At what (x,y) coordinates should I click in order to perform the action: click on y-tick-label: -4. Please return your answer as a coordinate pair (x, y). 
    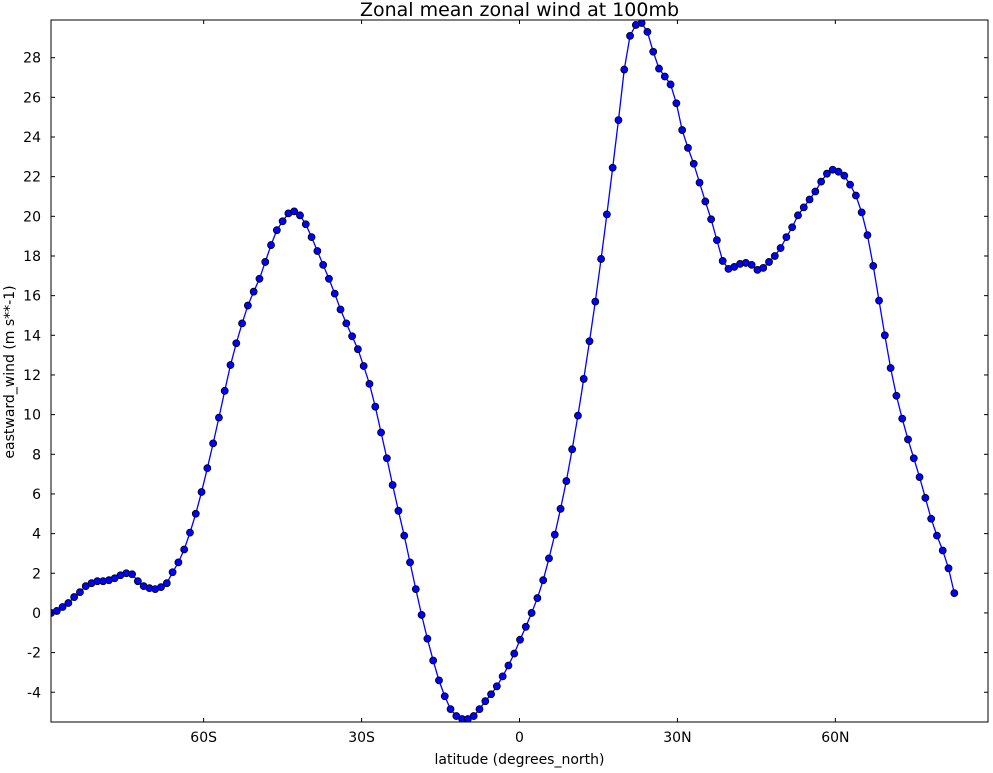
    Looking at the image, I should click on (34, 693).